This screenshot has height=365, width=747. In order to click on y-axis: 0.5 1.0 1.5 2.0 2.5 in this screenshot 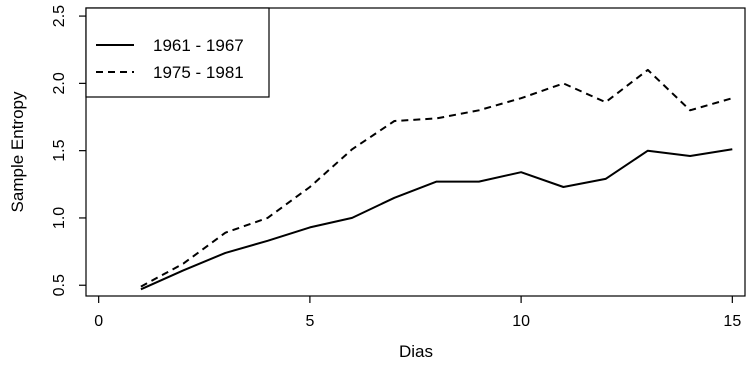, I will do `click(68, 150)`.